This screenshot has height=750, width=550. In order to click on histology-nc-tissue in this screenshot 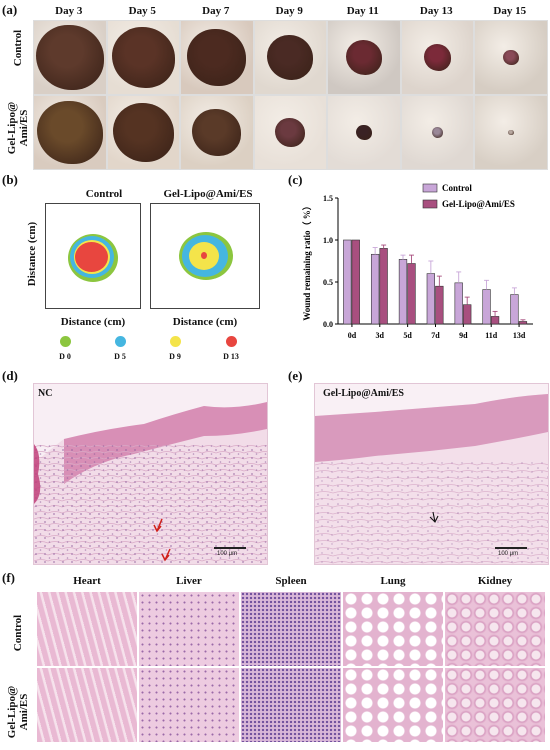, I will do `click(150, 474)`.